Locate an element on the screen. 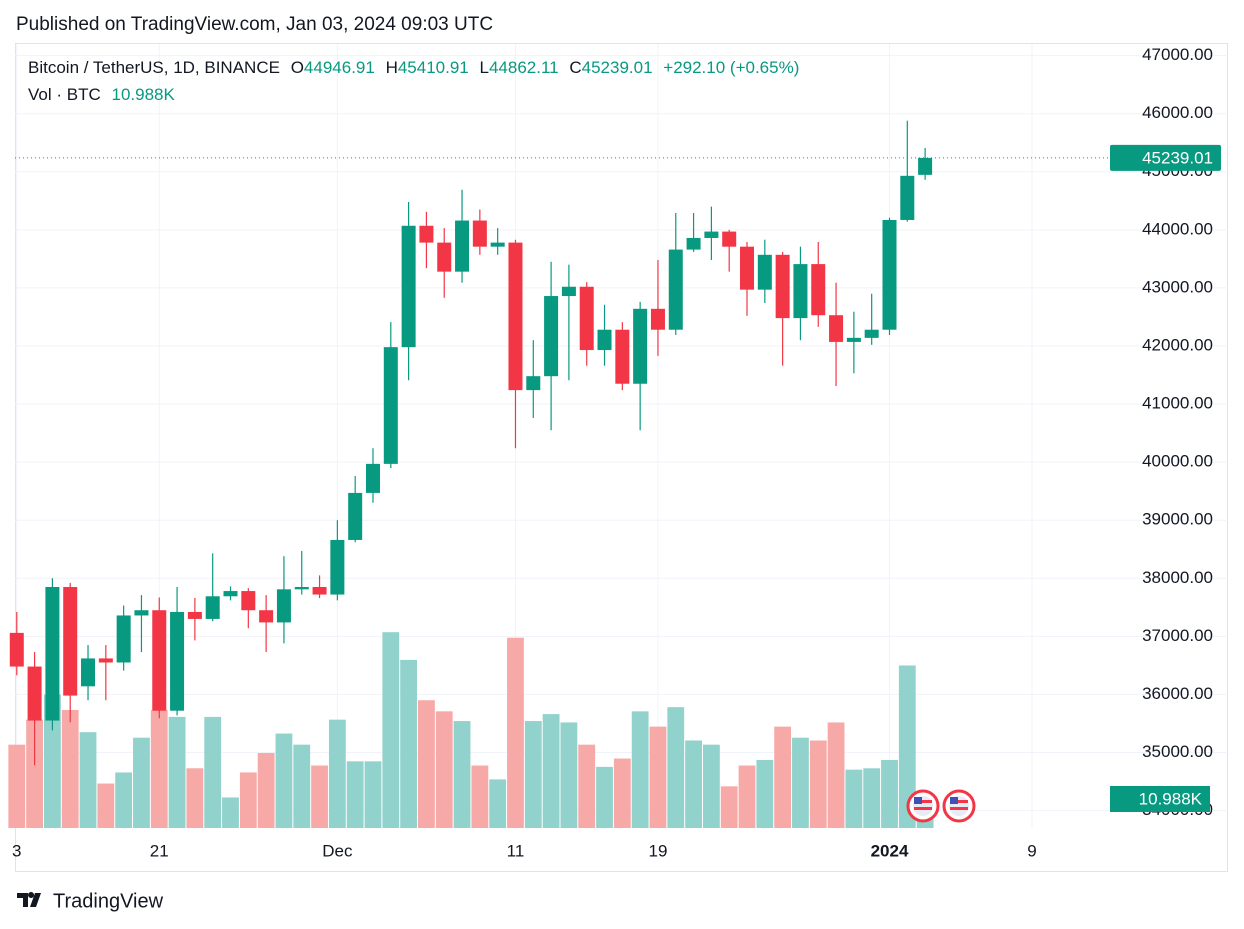 The width and height of the screenshot is (1244, 929). high-label: H is located at coordinates (392, 67).